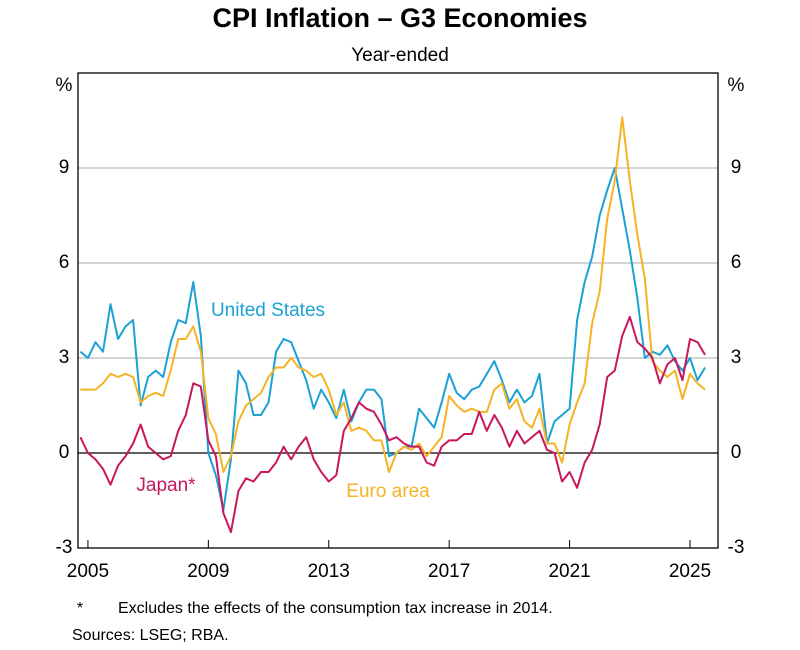 This screenshot has height=650, width=800. Describe the element at coordinates (88, 571) in the screenshot. I see `x-tick-label: 2005` at that location.